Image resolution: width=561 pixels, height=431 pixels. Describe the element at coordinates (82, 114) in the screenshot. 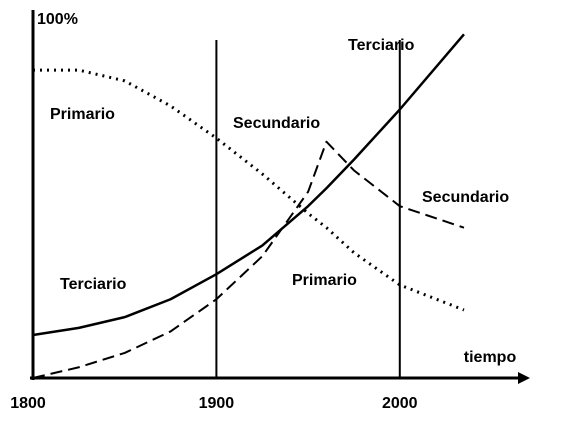

I see `series-label: Primario` at that location.